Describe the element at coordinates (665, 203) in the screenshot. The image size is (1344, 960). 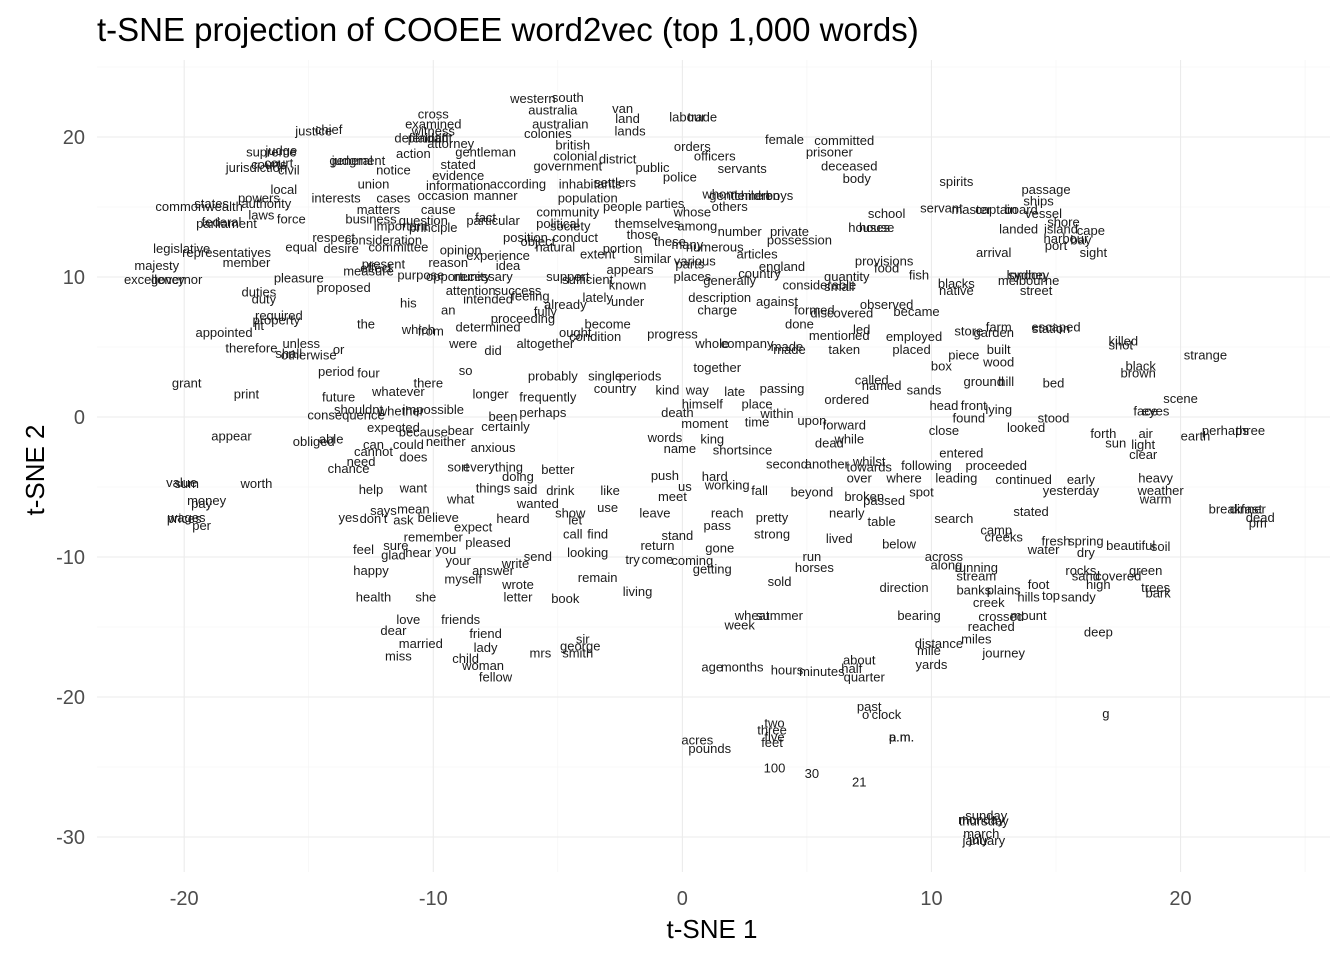
I see `word-label: parties` at that location.